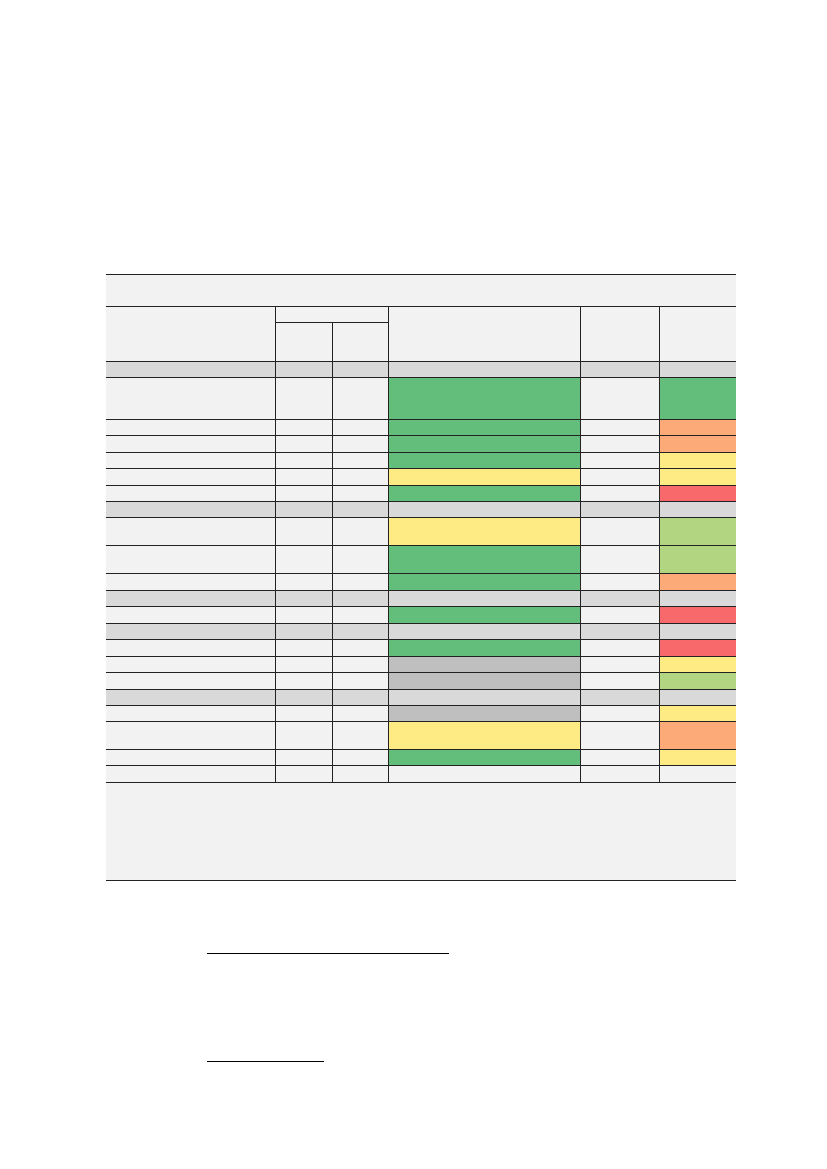  I want to click on header-group, so click(332, 315).